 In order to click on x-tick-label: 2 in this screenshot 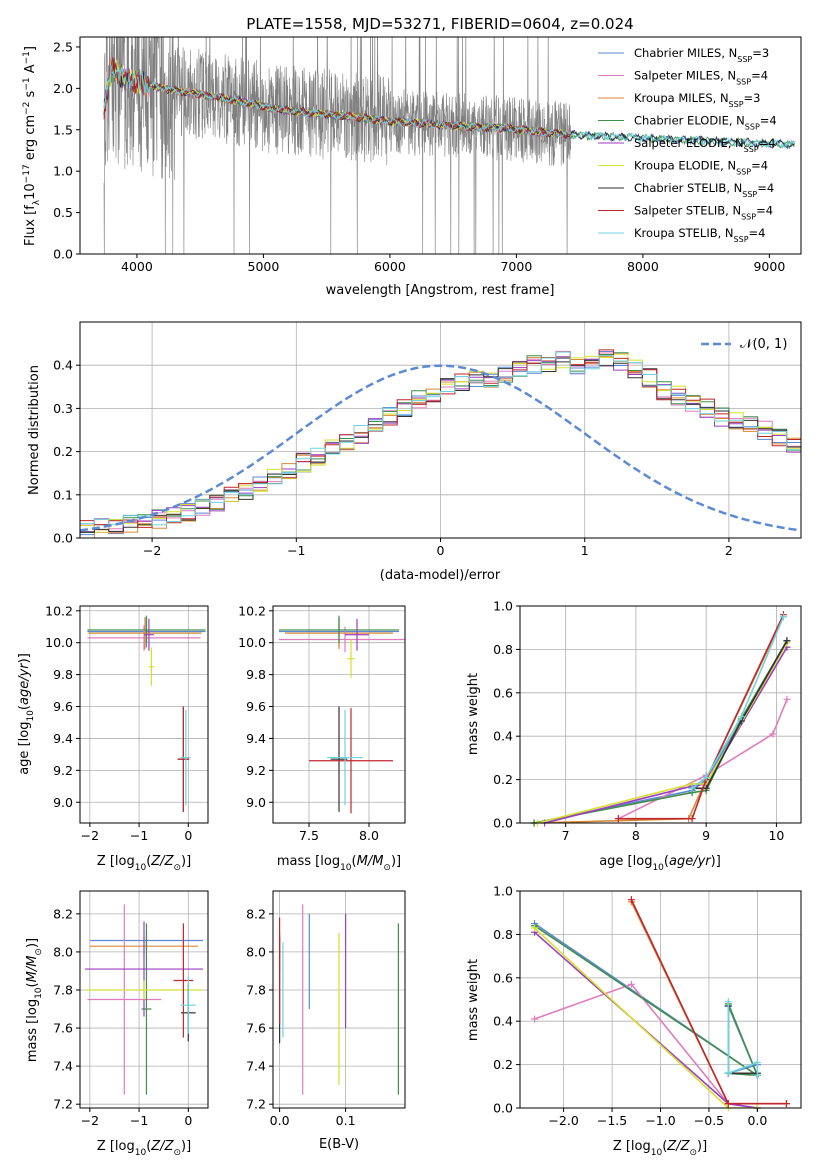, I will do `click(729, 550)`.